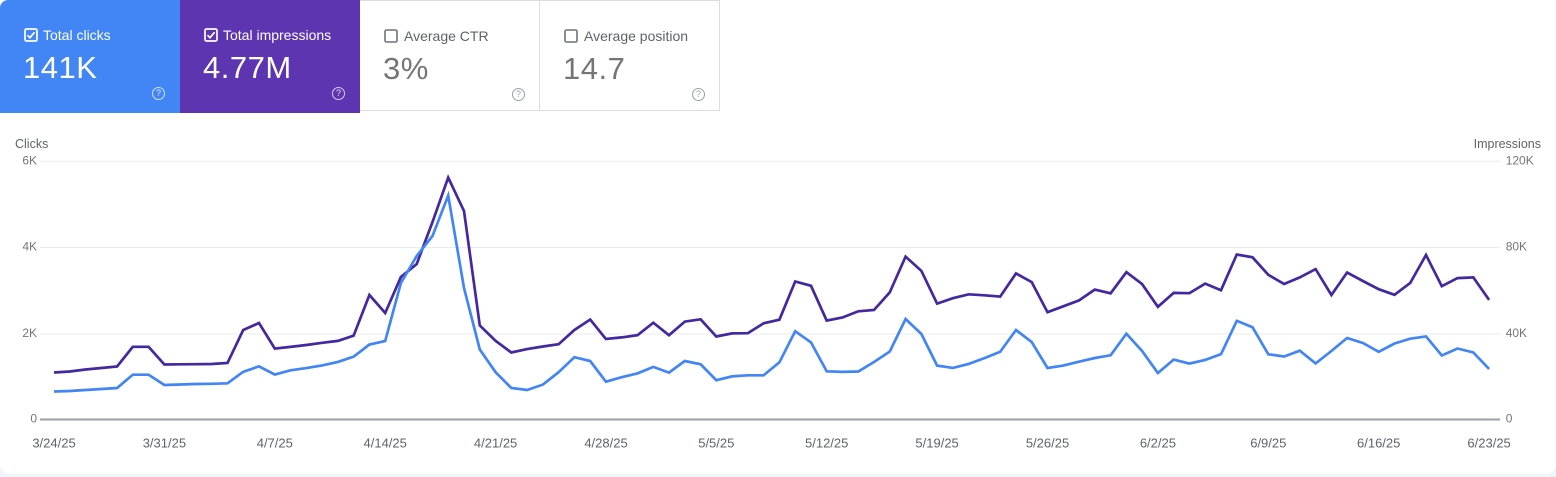 The image size is (1556, 477). Describe the element at coordinates (385, 443) in the screenshot. I see `svg-text: 4/14/25` at that location.